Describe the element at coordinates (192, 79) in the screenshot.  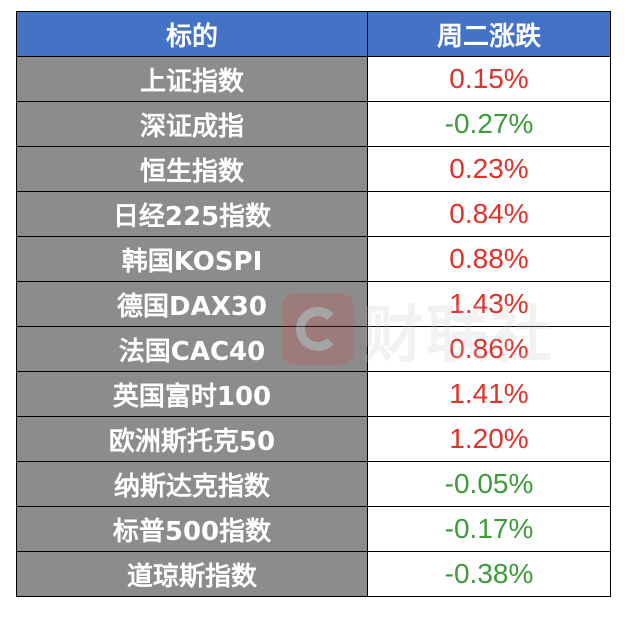
I see `index-name-cell: 上证指数` at that location.